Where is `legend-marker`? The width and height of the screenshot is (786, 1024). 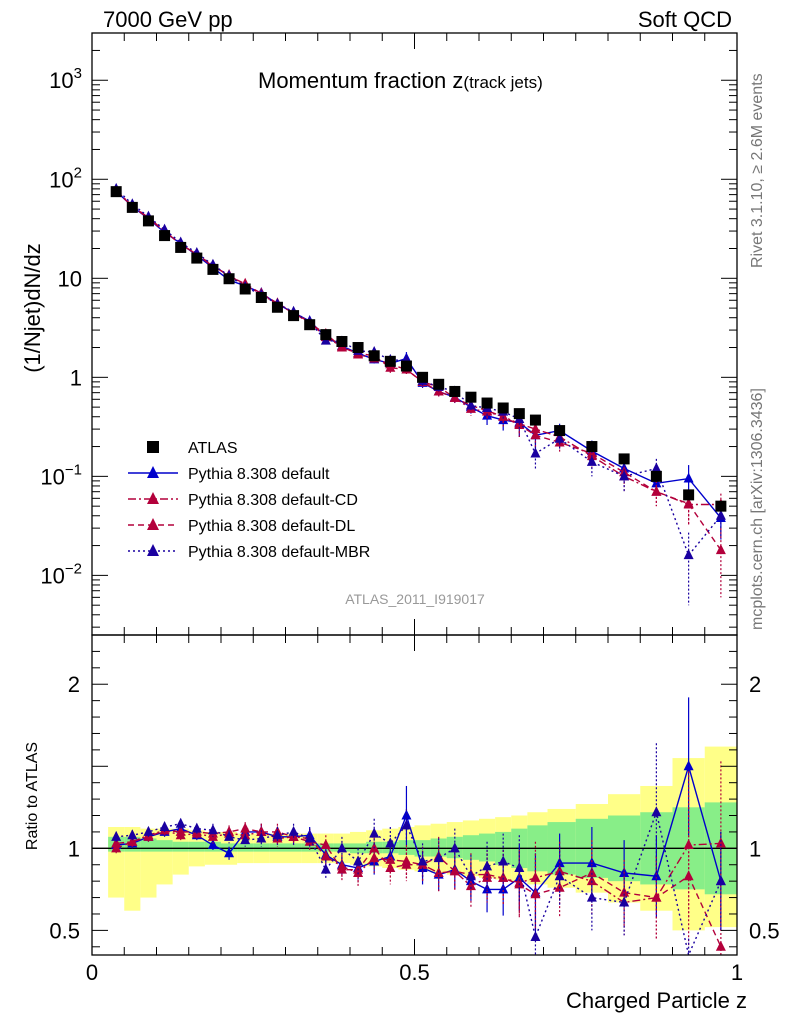
legend-marker is located at coordinates (153, 472).